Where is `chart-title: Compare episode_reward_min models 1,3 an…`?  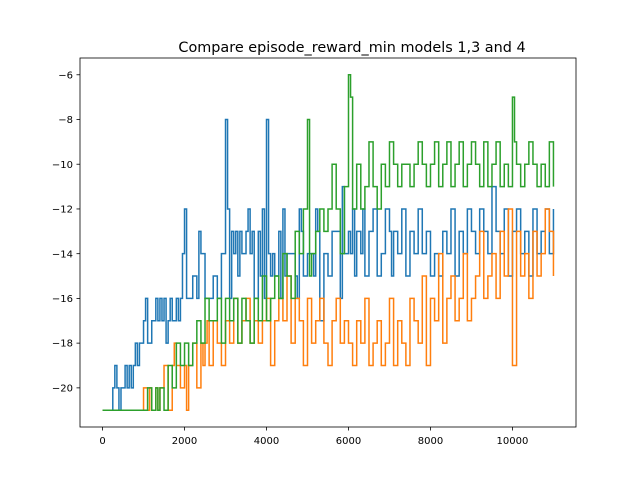
chart-title: Compare episode_reward_min models 1,3 an… is located at coordinates (351, 48).